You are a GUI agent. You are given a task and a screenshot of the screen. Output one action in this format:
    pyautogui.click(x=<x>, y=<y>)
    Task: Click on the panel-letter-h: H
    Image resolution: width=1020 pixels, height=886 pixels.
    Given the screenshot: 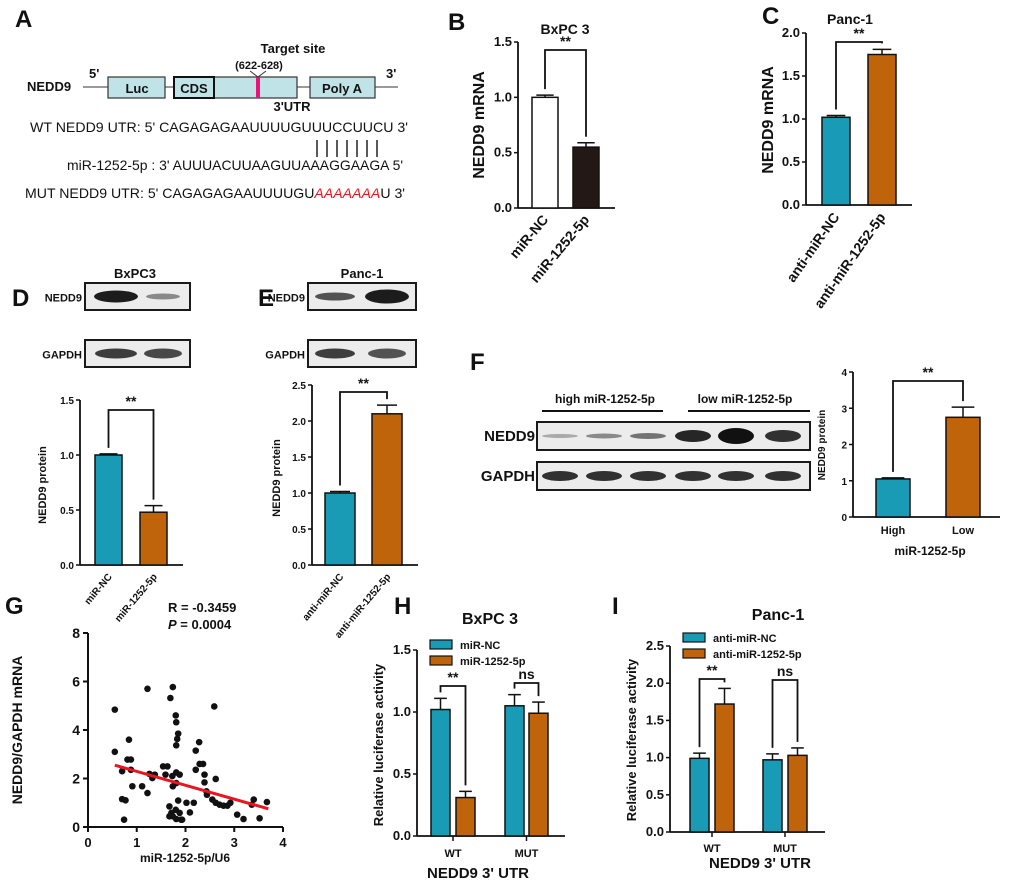 What is the action you would take?
    pyautogui.click(x=402, y=606)
    